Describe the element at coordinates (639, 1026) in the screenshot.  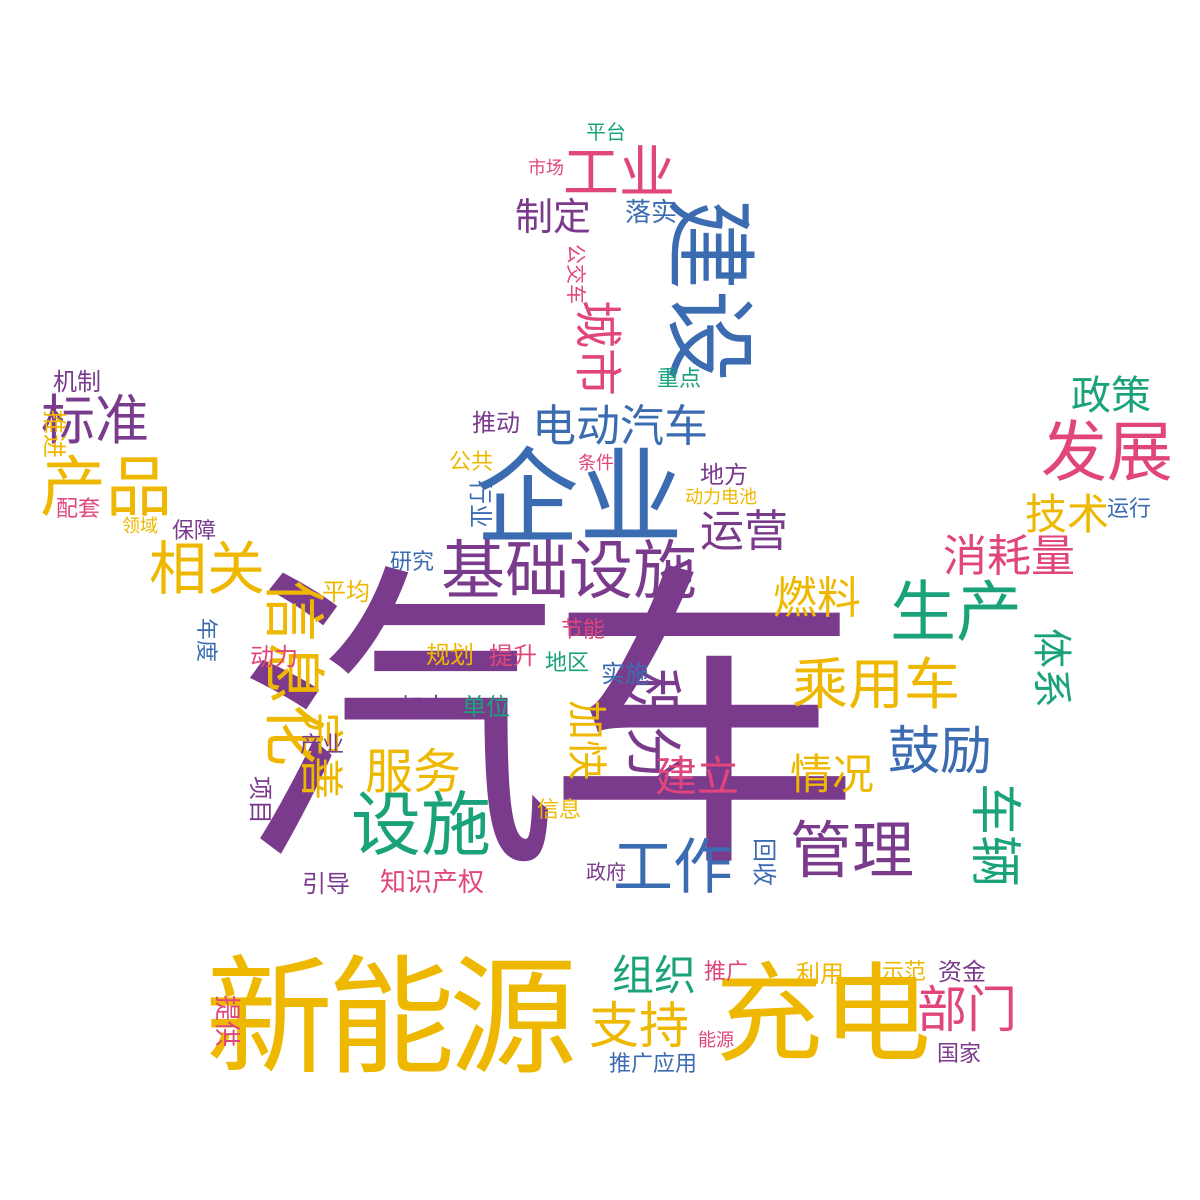
I see `word-zhichi: 支持` at that location.